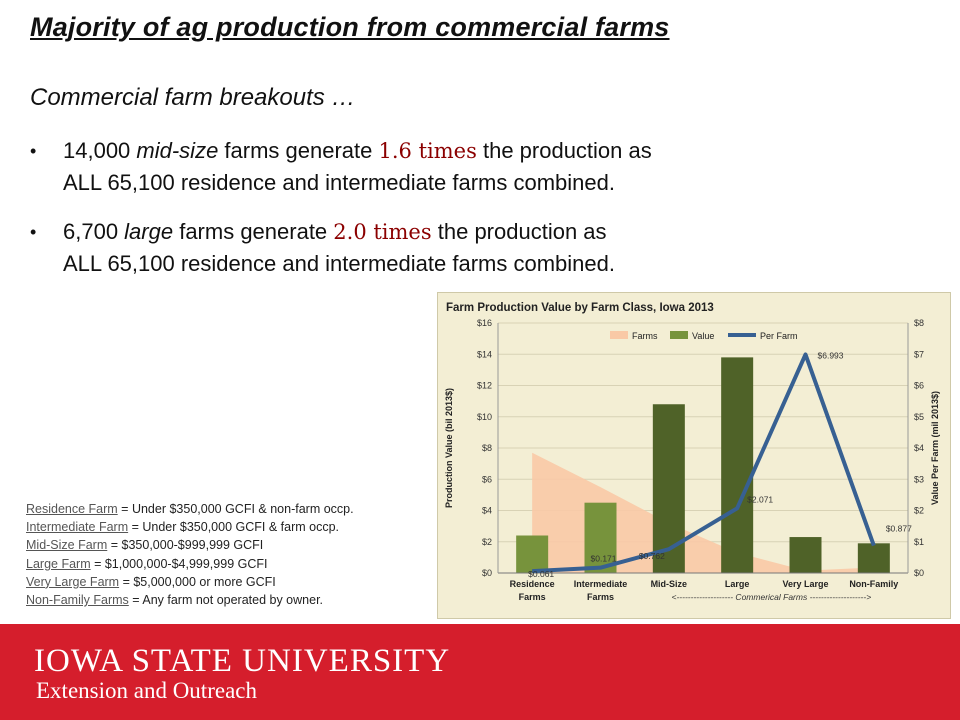 The height and width of the screenshot is (720, 960). Describe the element at coordinates (919, 386) in the screenshot. I see `y2-tick-label: $6` at that location.